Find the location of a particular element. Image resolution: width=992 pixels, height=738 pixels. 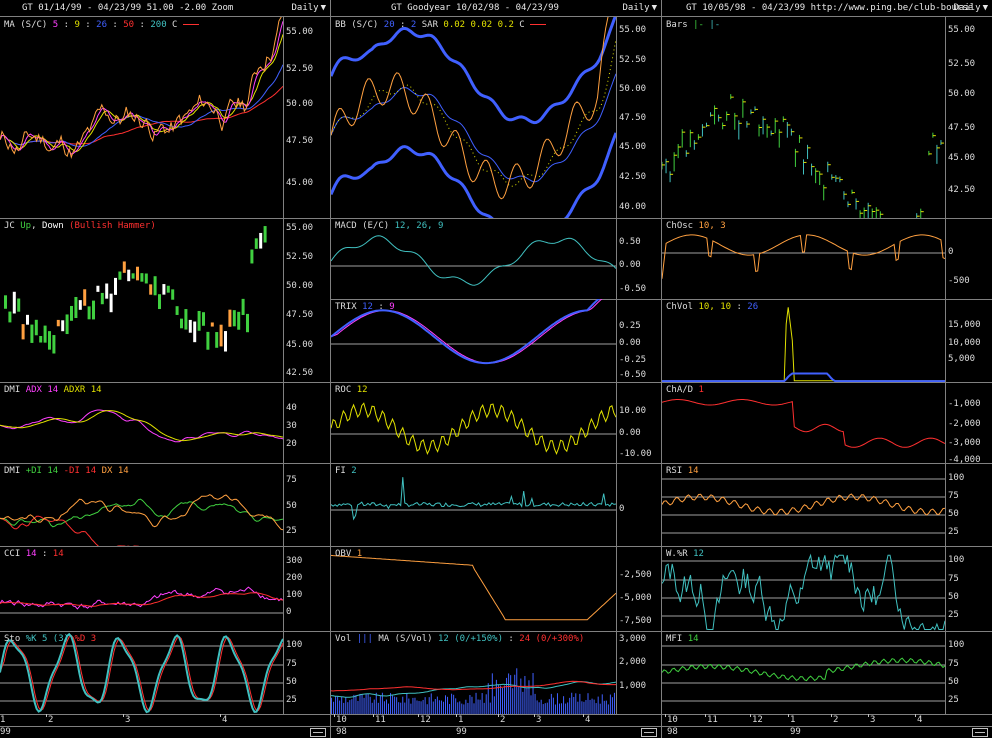

mfi-legend: MFI 14 is located at coordinates (682, 639).